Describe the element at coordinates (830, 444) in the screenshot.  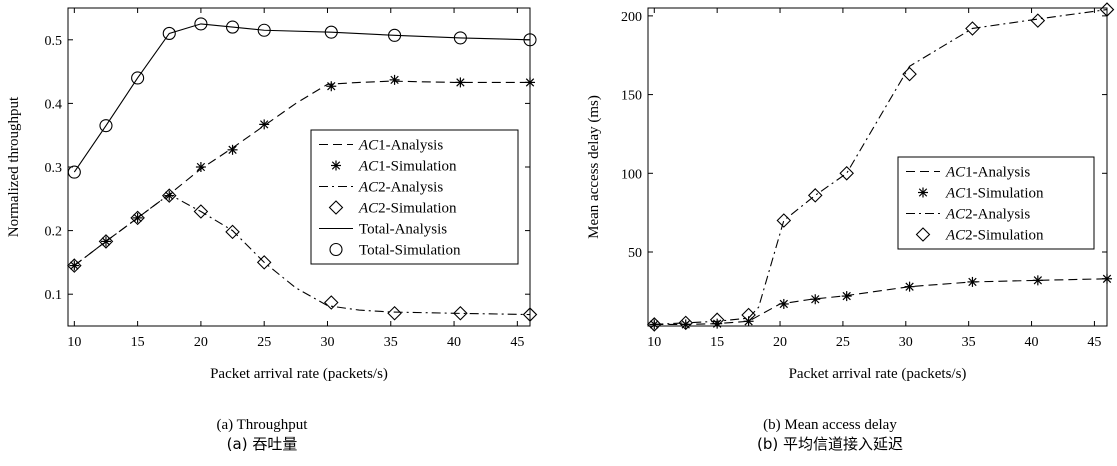
I see `caption-cn: (b) 平均信道接入延迟` at that location.